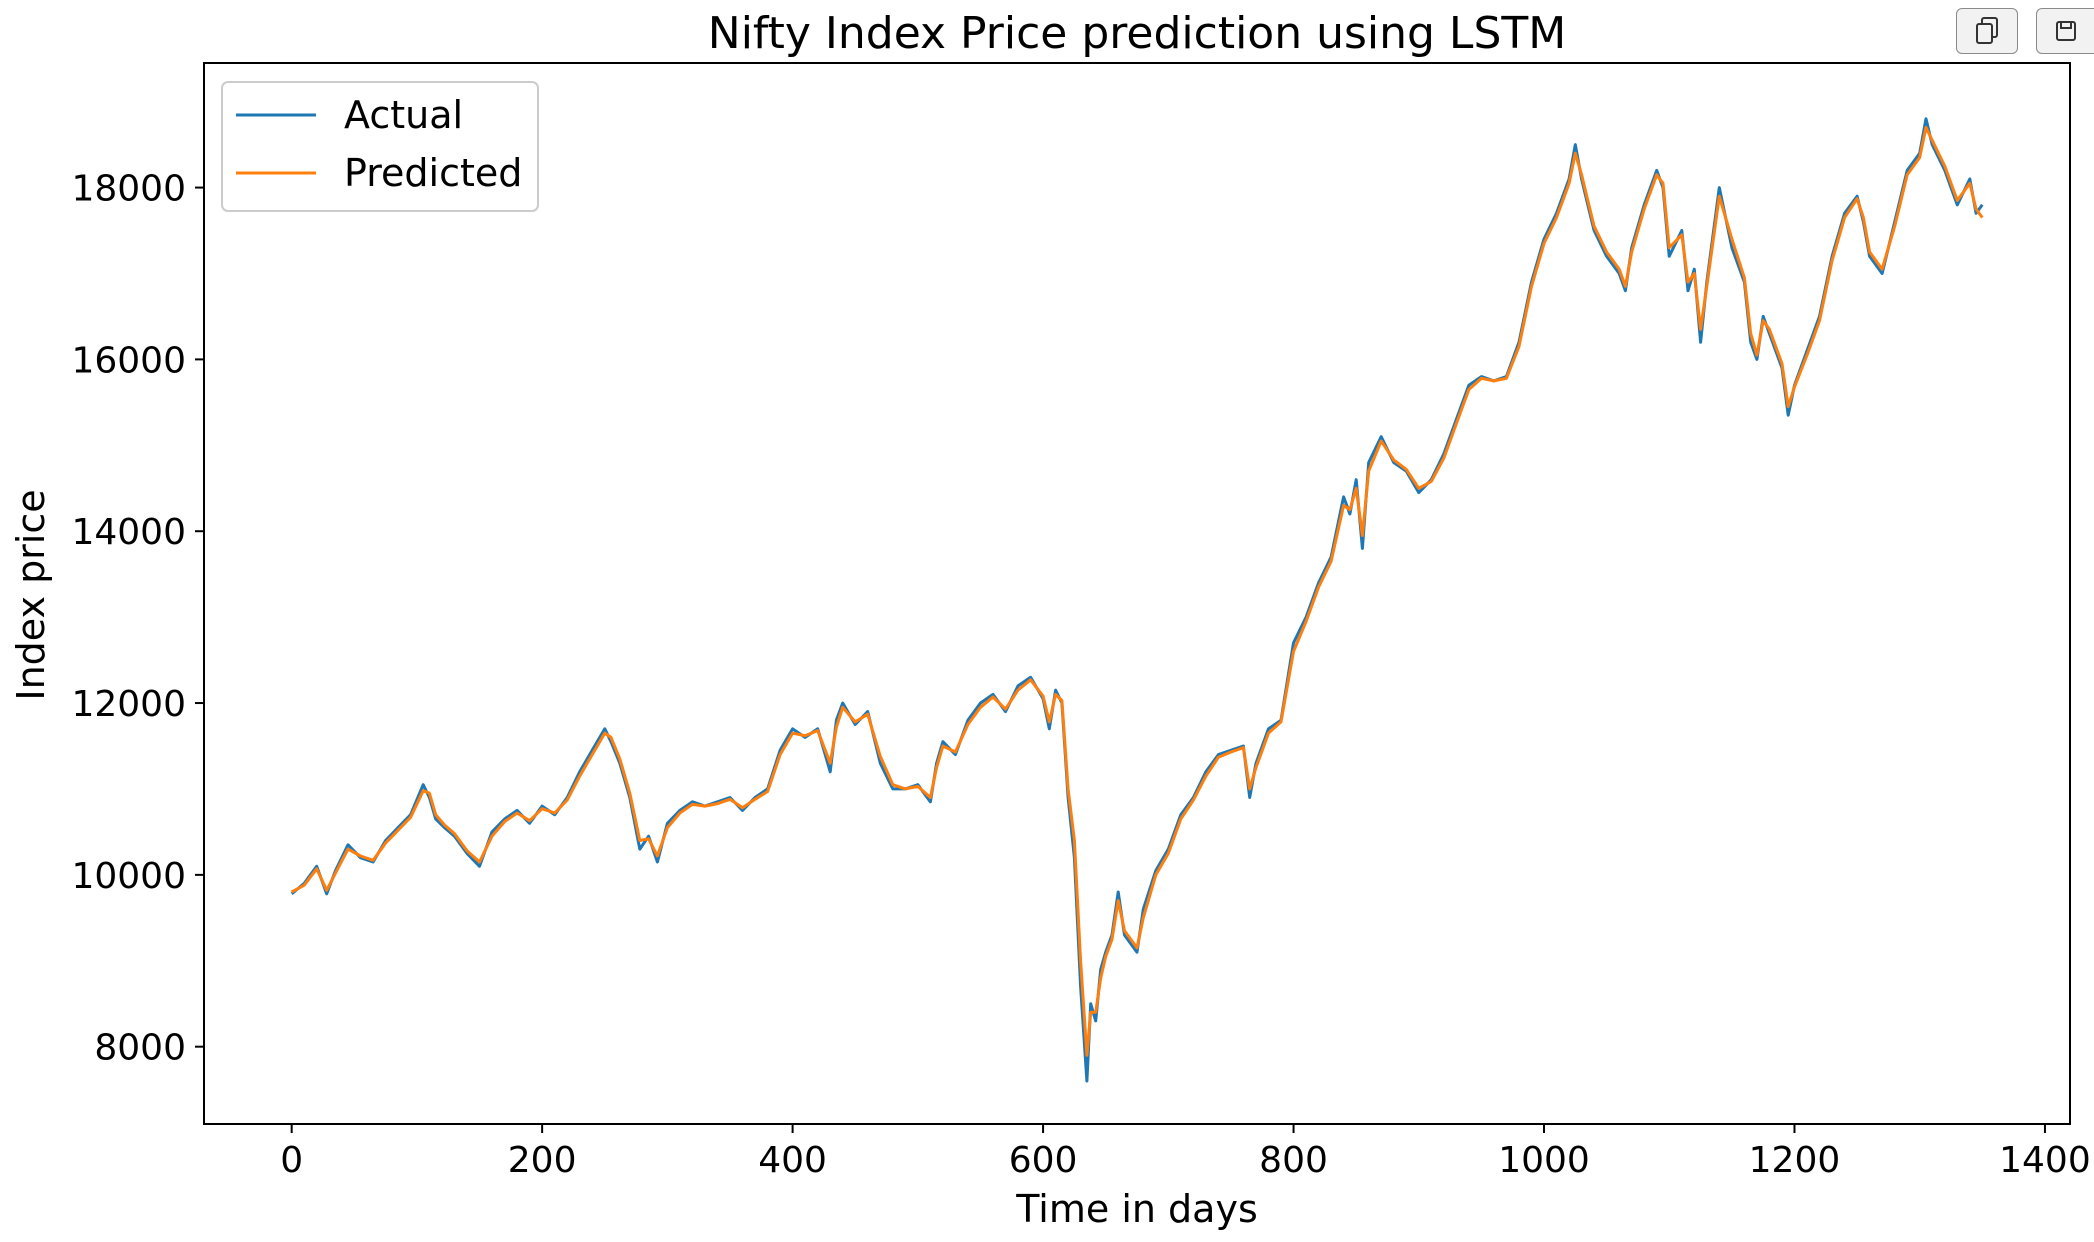 This screenshot has height=1242, width=2094. Describe the element at coordinates (2045, 1160) in the screenshot. I see `x-tick-label: 1400` at that location.